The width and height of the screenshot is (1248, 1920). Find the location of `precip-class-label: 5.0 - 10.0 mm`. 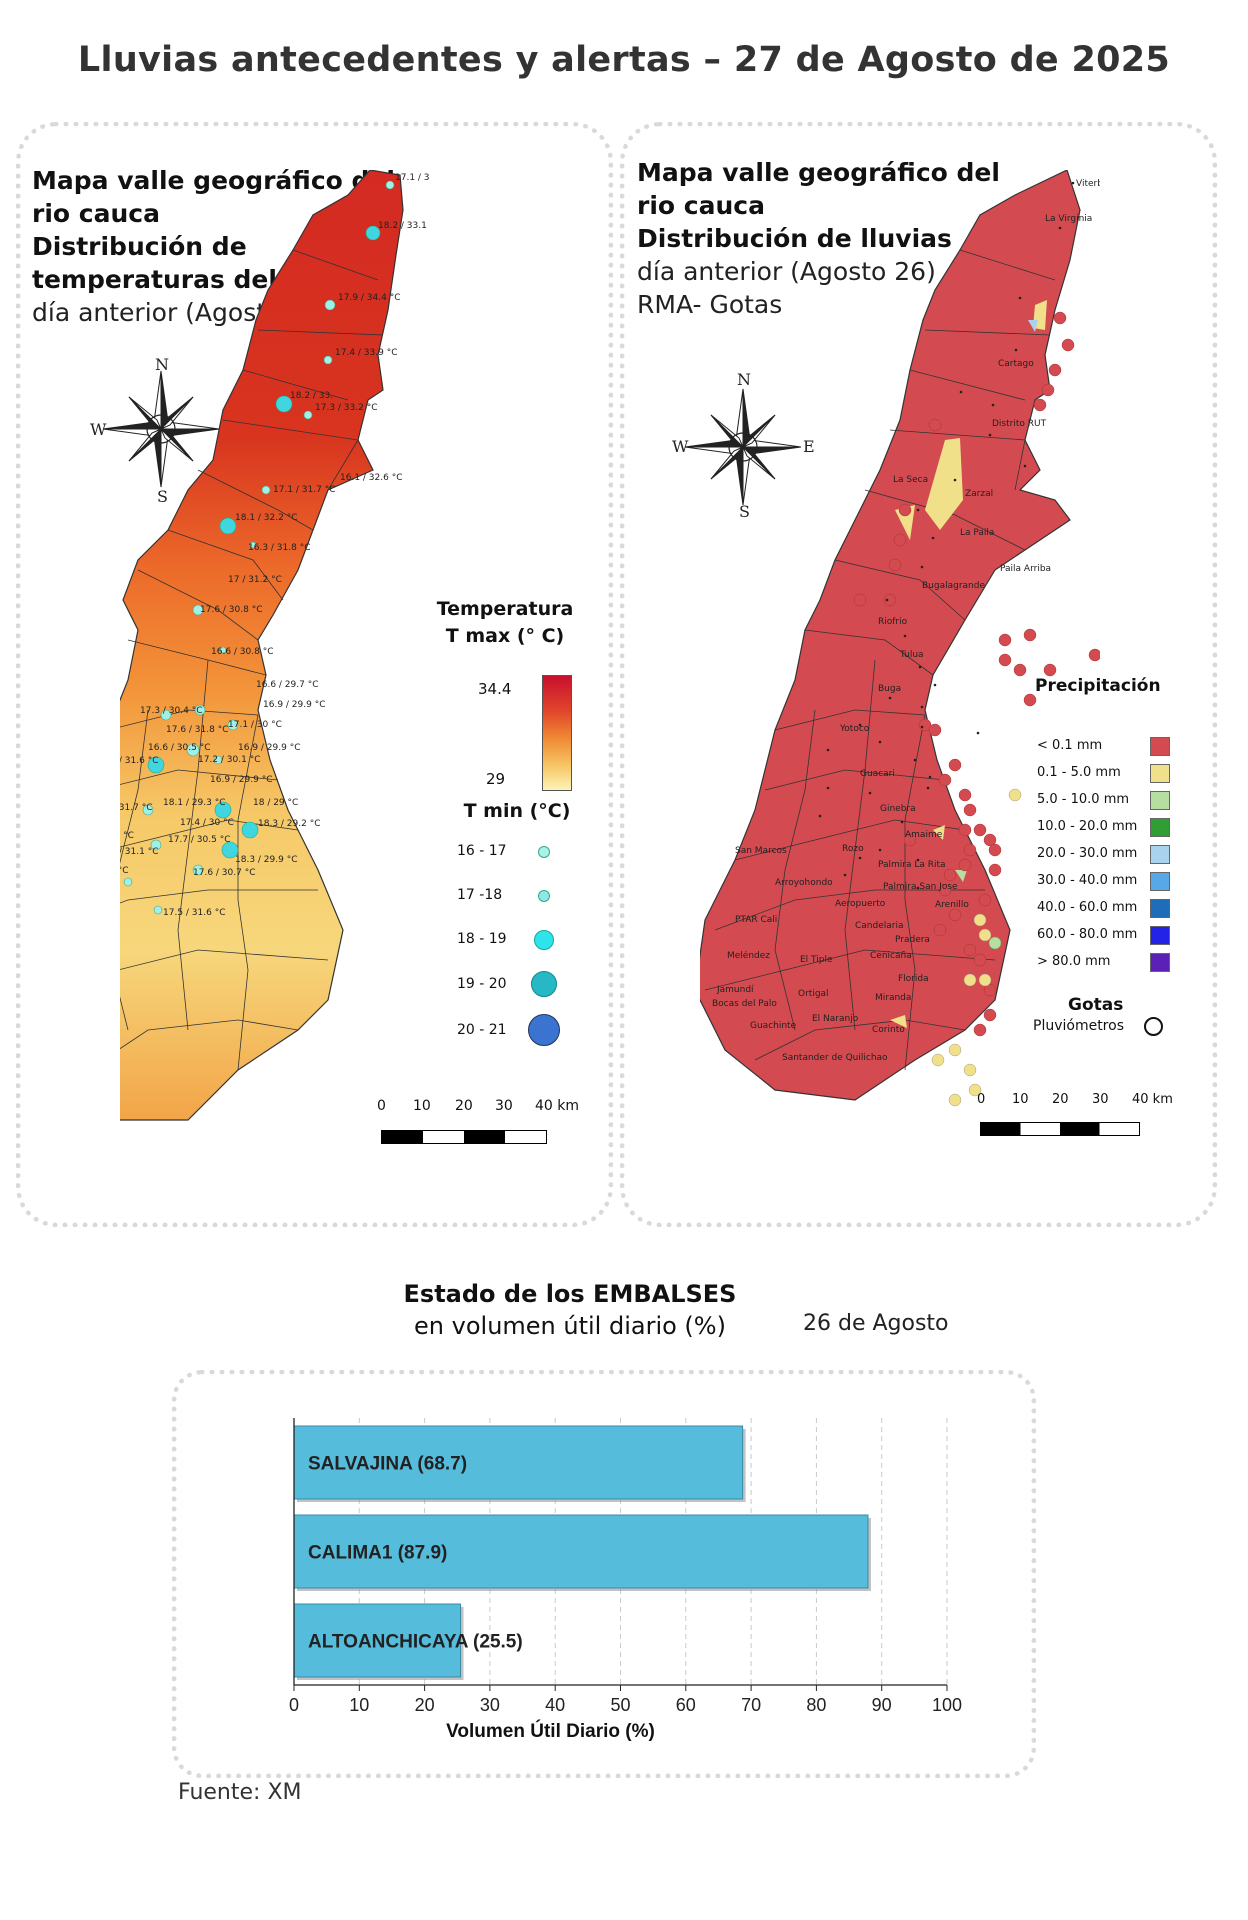

precip-class-label: 5.0 - 10.0 mm is located at coordinates (1083, 799).